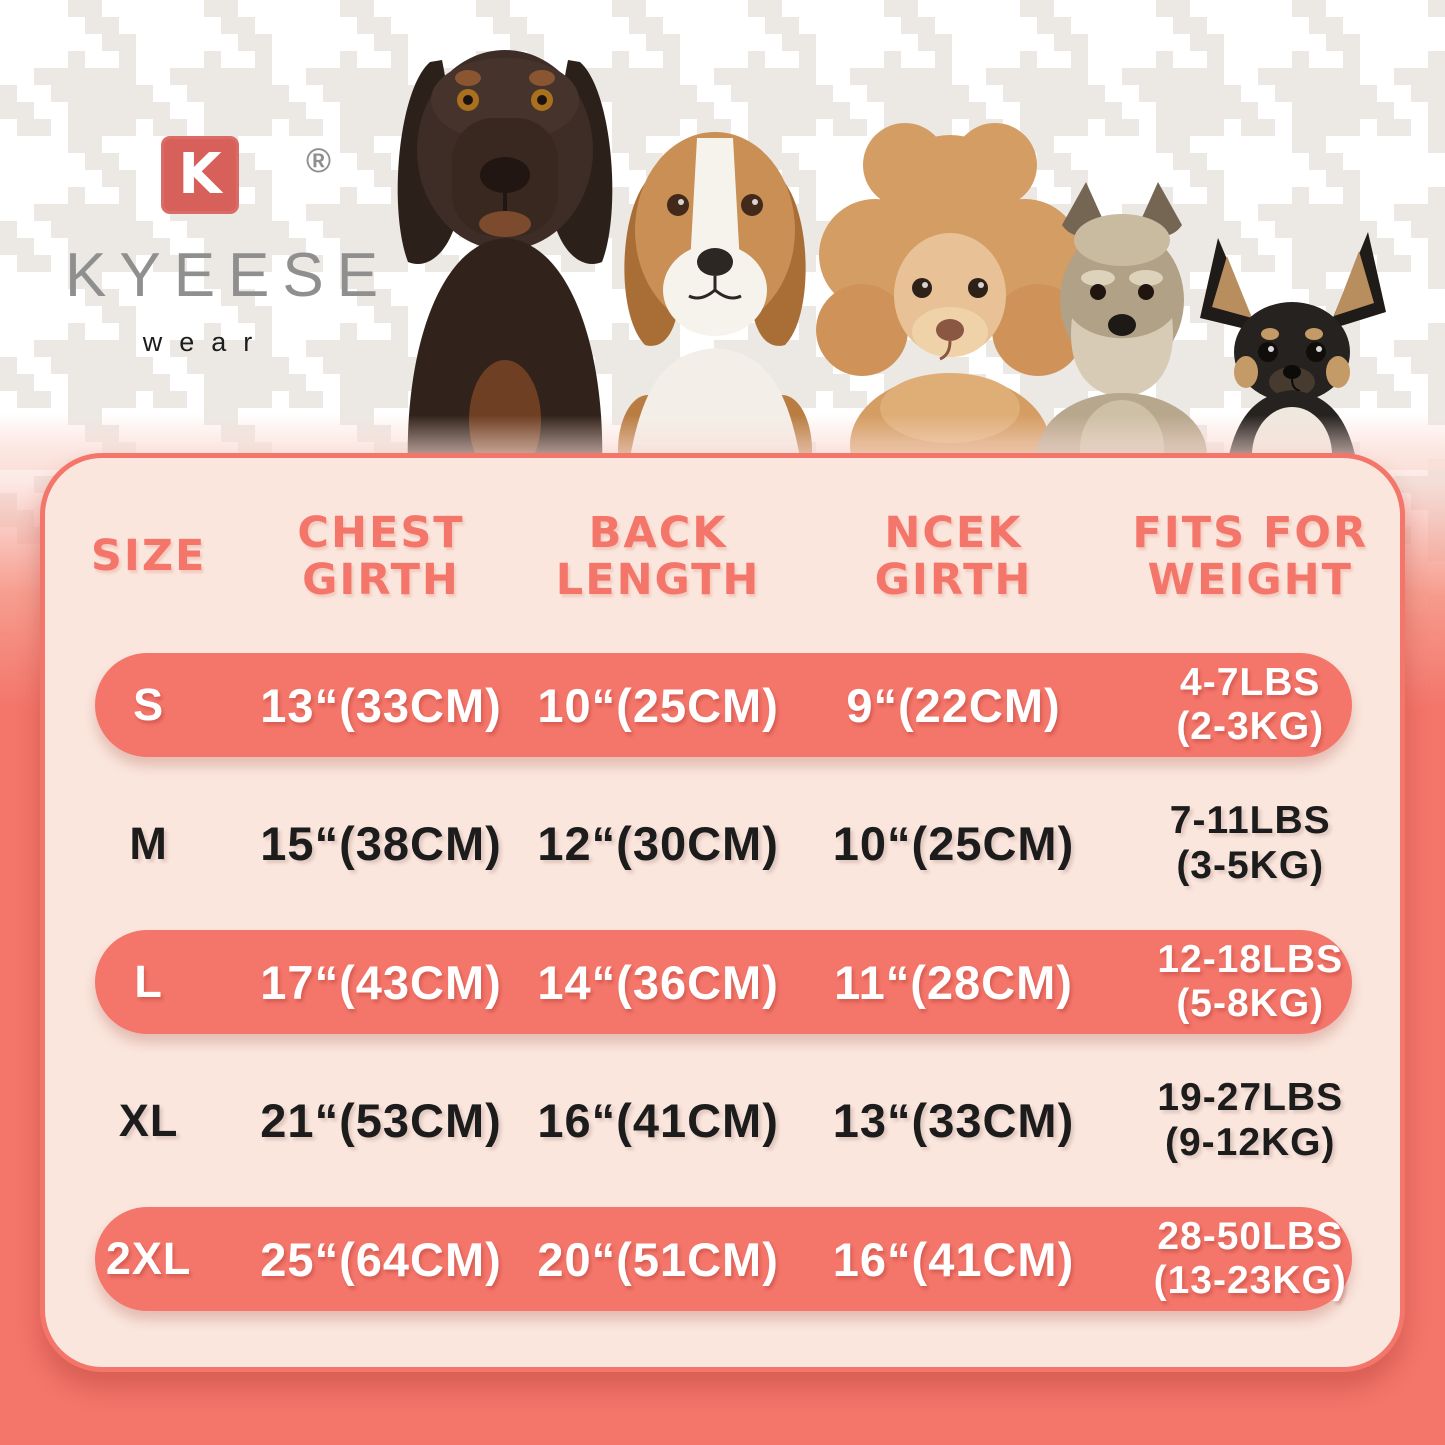 The width and height of the screenshot is (1445, 1445). Describe the element at coordinates (1250, 726) in the screenshot. I see `weight-kg: (2-3KG)` at that location.